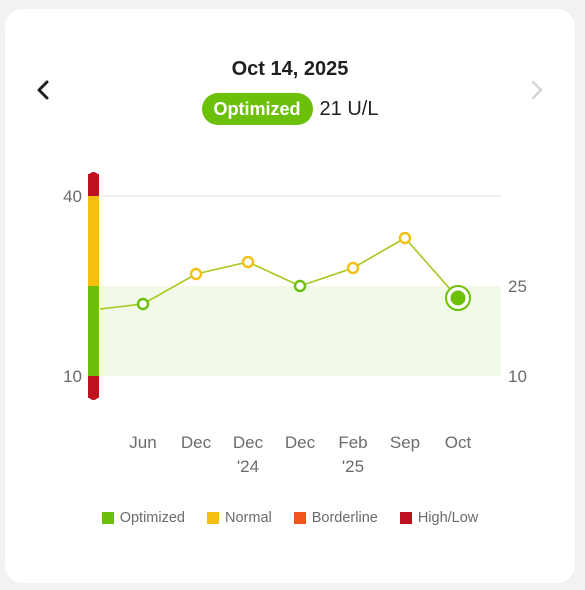 The height and width of the screenshot is (590, 585). What do you see at coordinates (93, 241) in the screenshot?
I see `range-bar-segment-normal` at bounding box center [93, 241].